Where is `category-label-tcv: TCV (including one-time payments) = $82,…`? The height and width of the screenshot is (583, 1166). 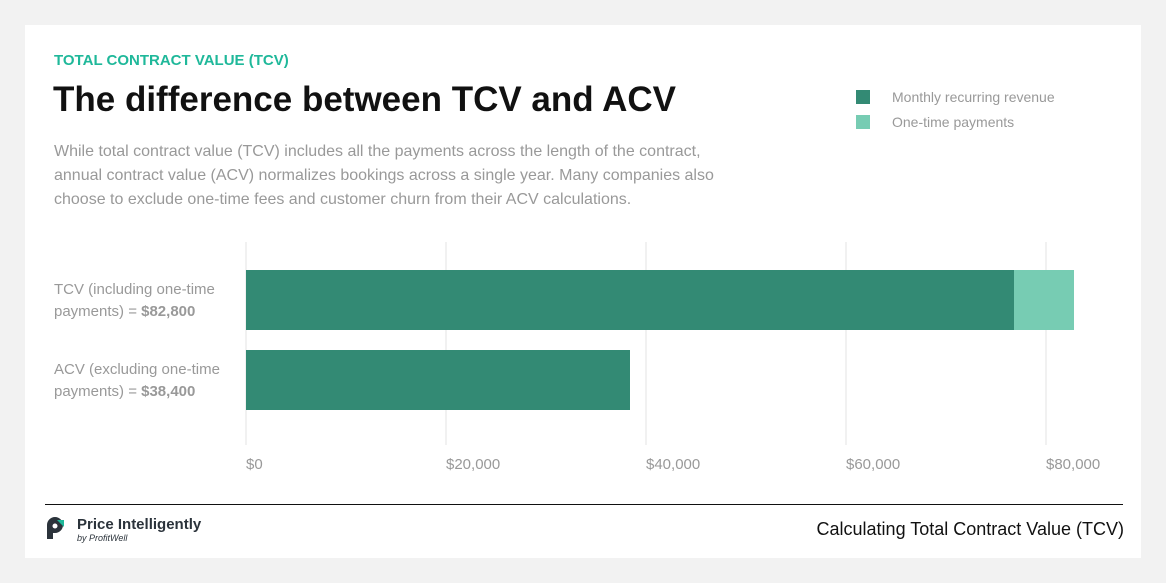
category-label-tcv: TCV (including one-time payments) = $82,… is located at coordinates (149, 301).